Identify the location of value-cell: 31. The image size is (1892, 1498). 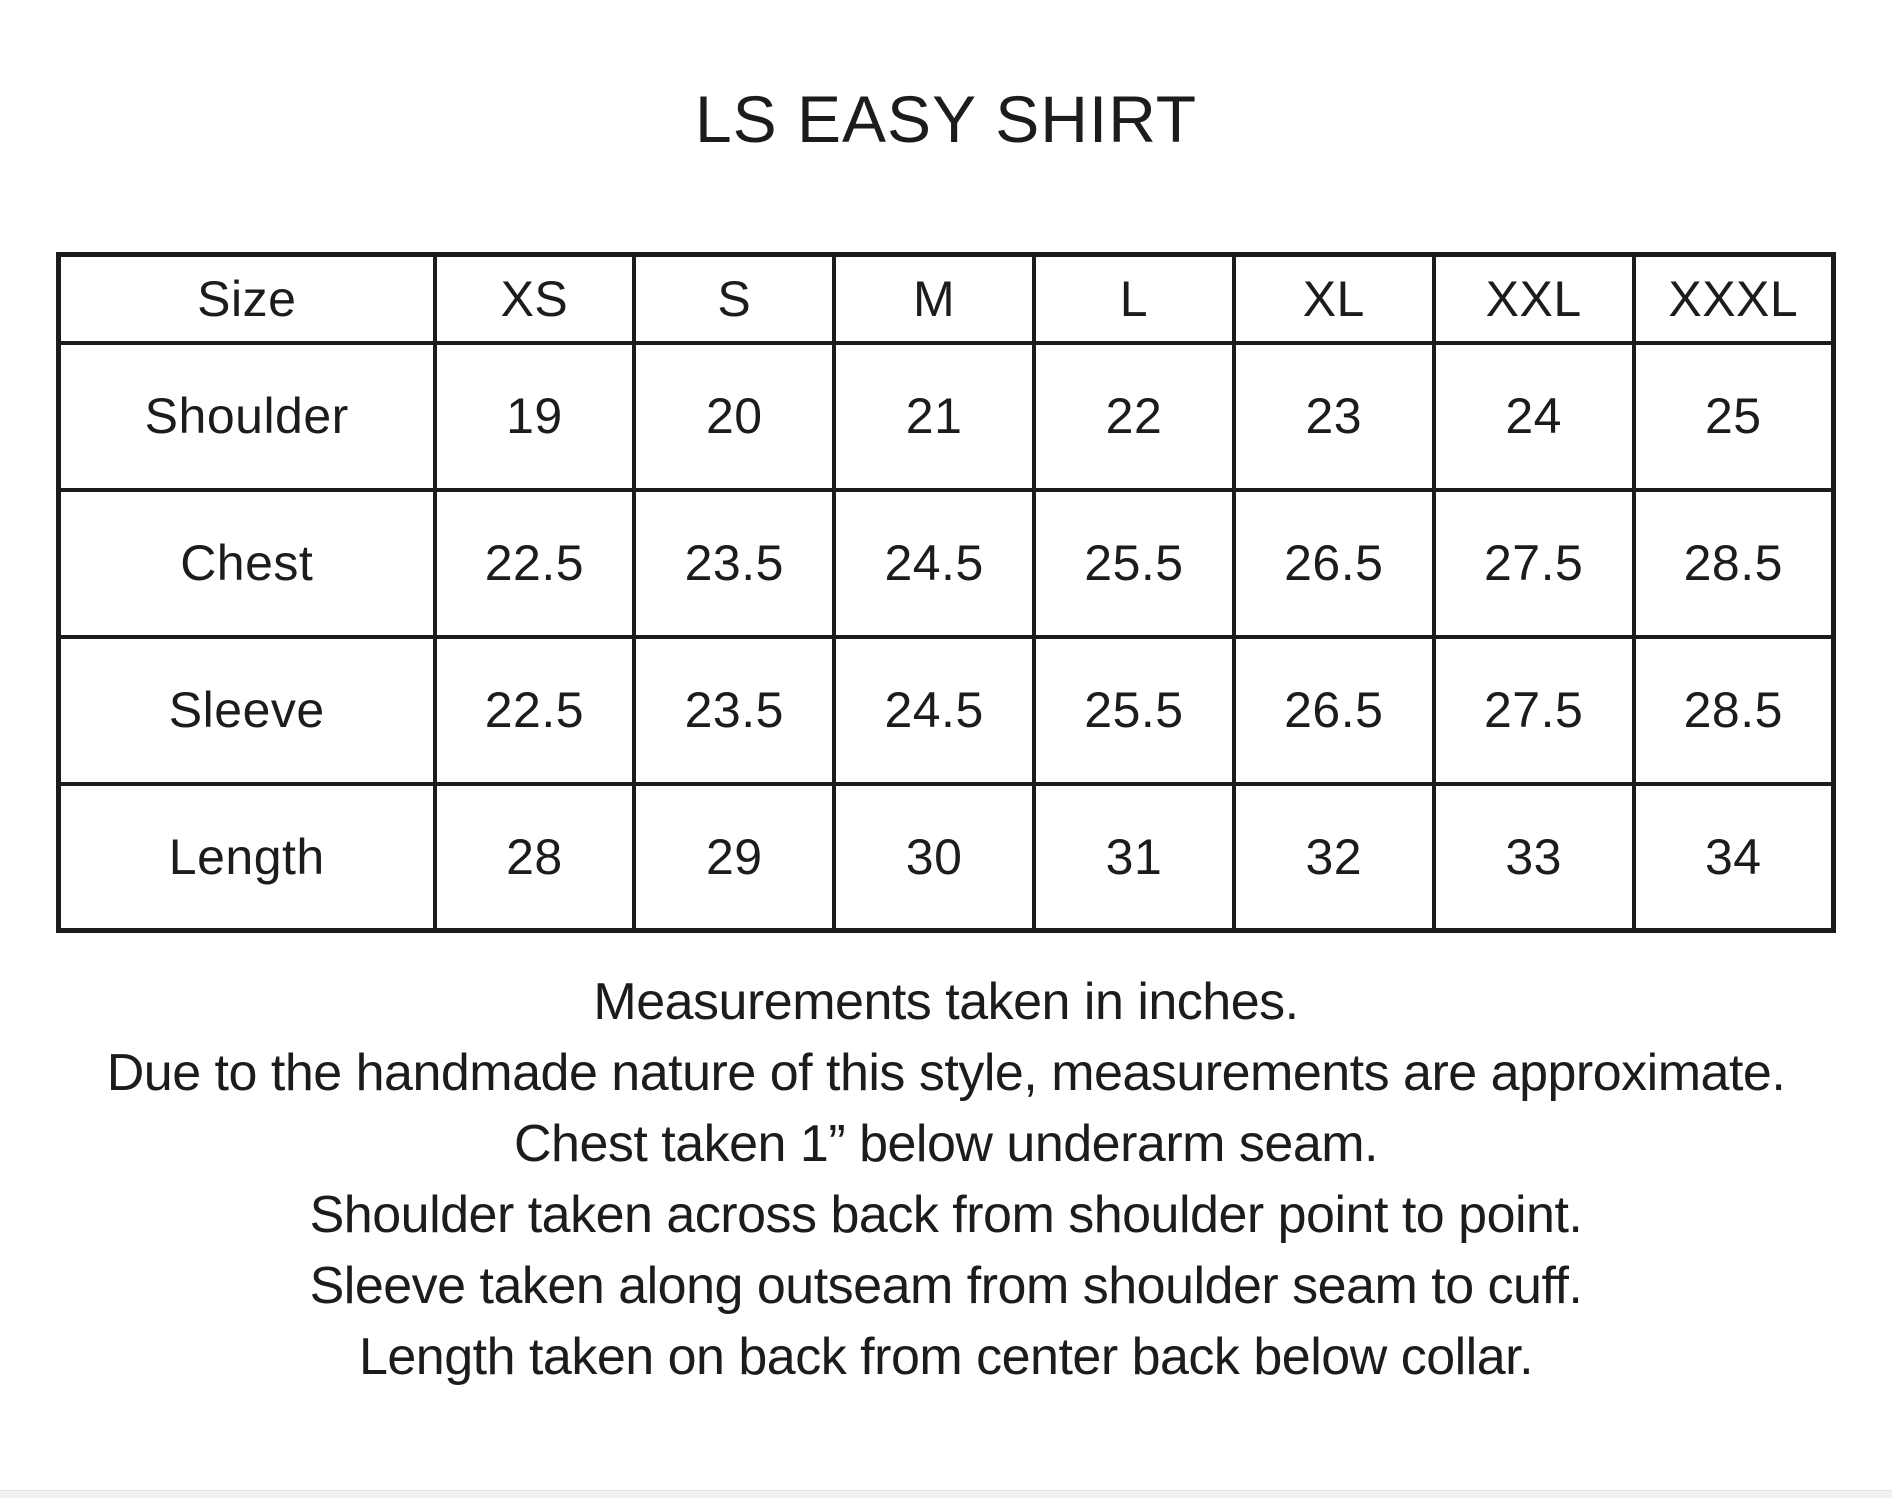
(1134, 857).